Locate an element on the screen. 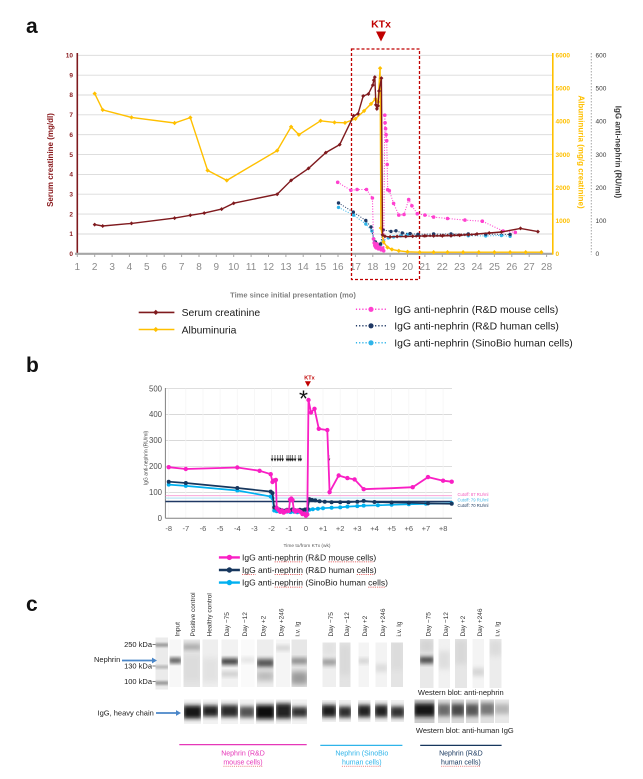 The width and height of the screenshot is (643, 779). svg-text: Time to/from KTx (wk) is located at coordinates (307, 546).